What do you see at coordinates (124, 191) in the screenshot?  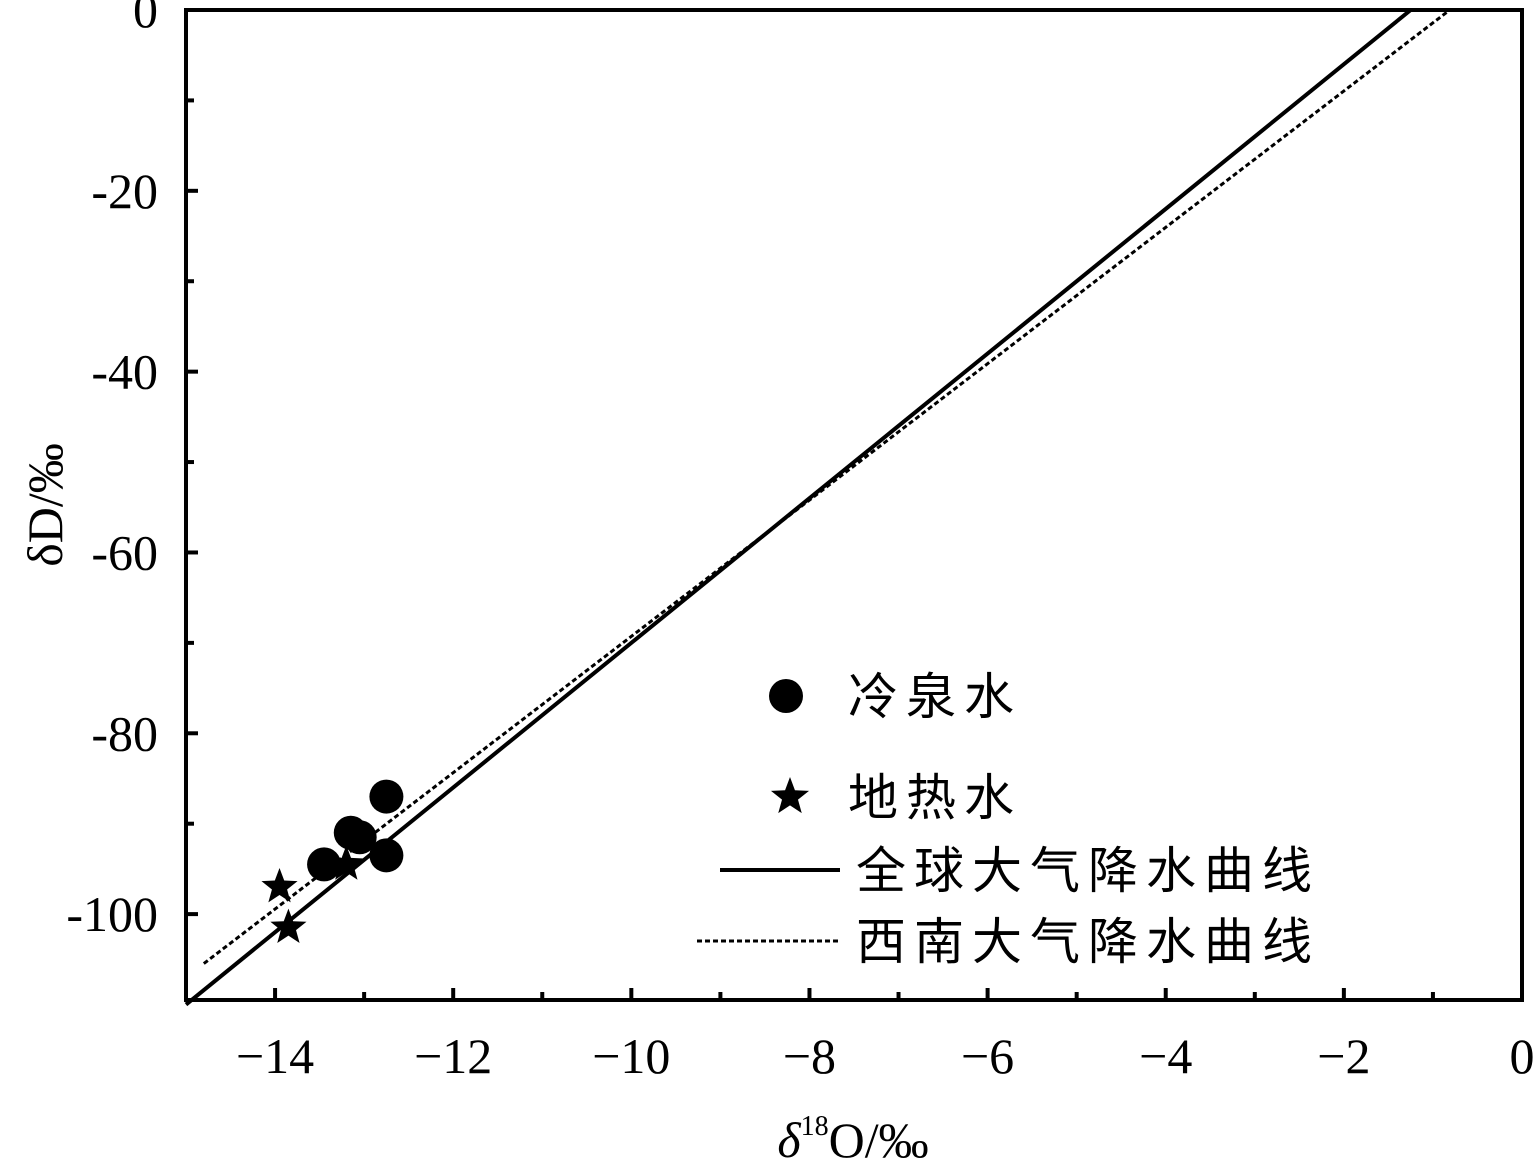 I see `y-tick-label: -20` at bounding box center [124, 191].